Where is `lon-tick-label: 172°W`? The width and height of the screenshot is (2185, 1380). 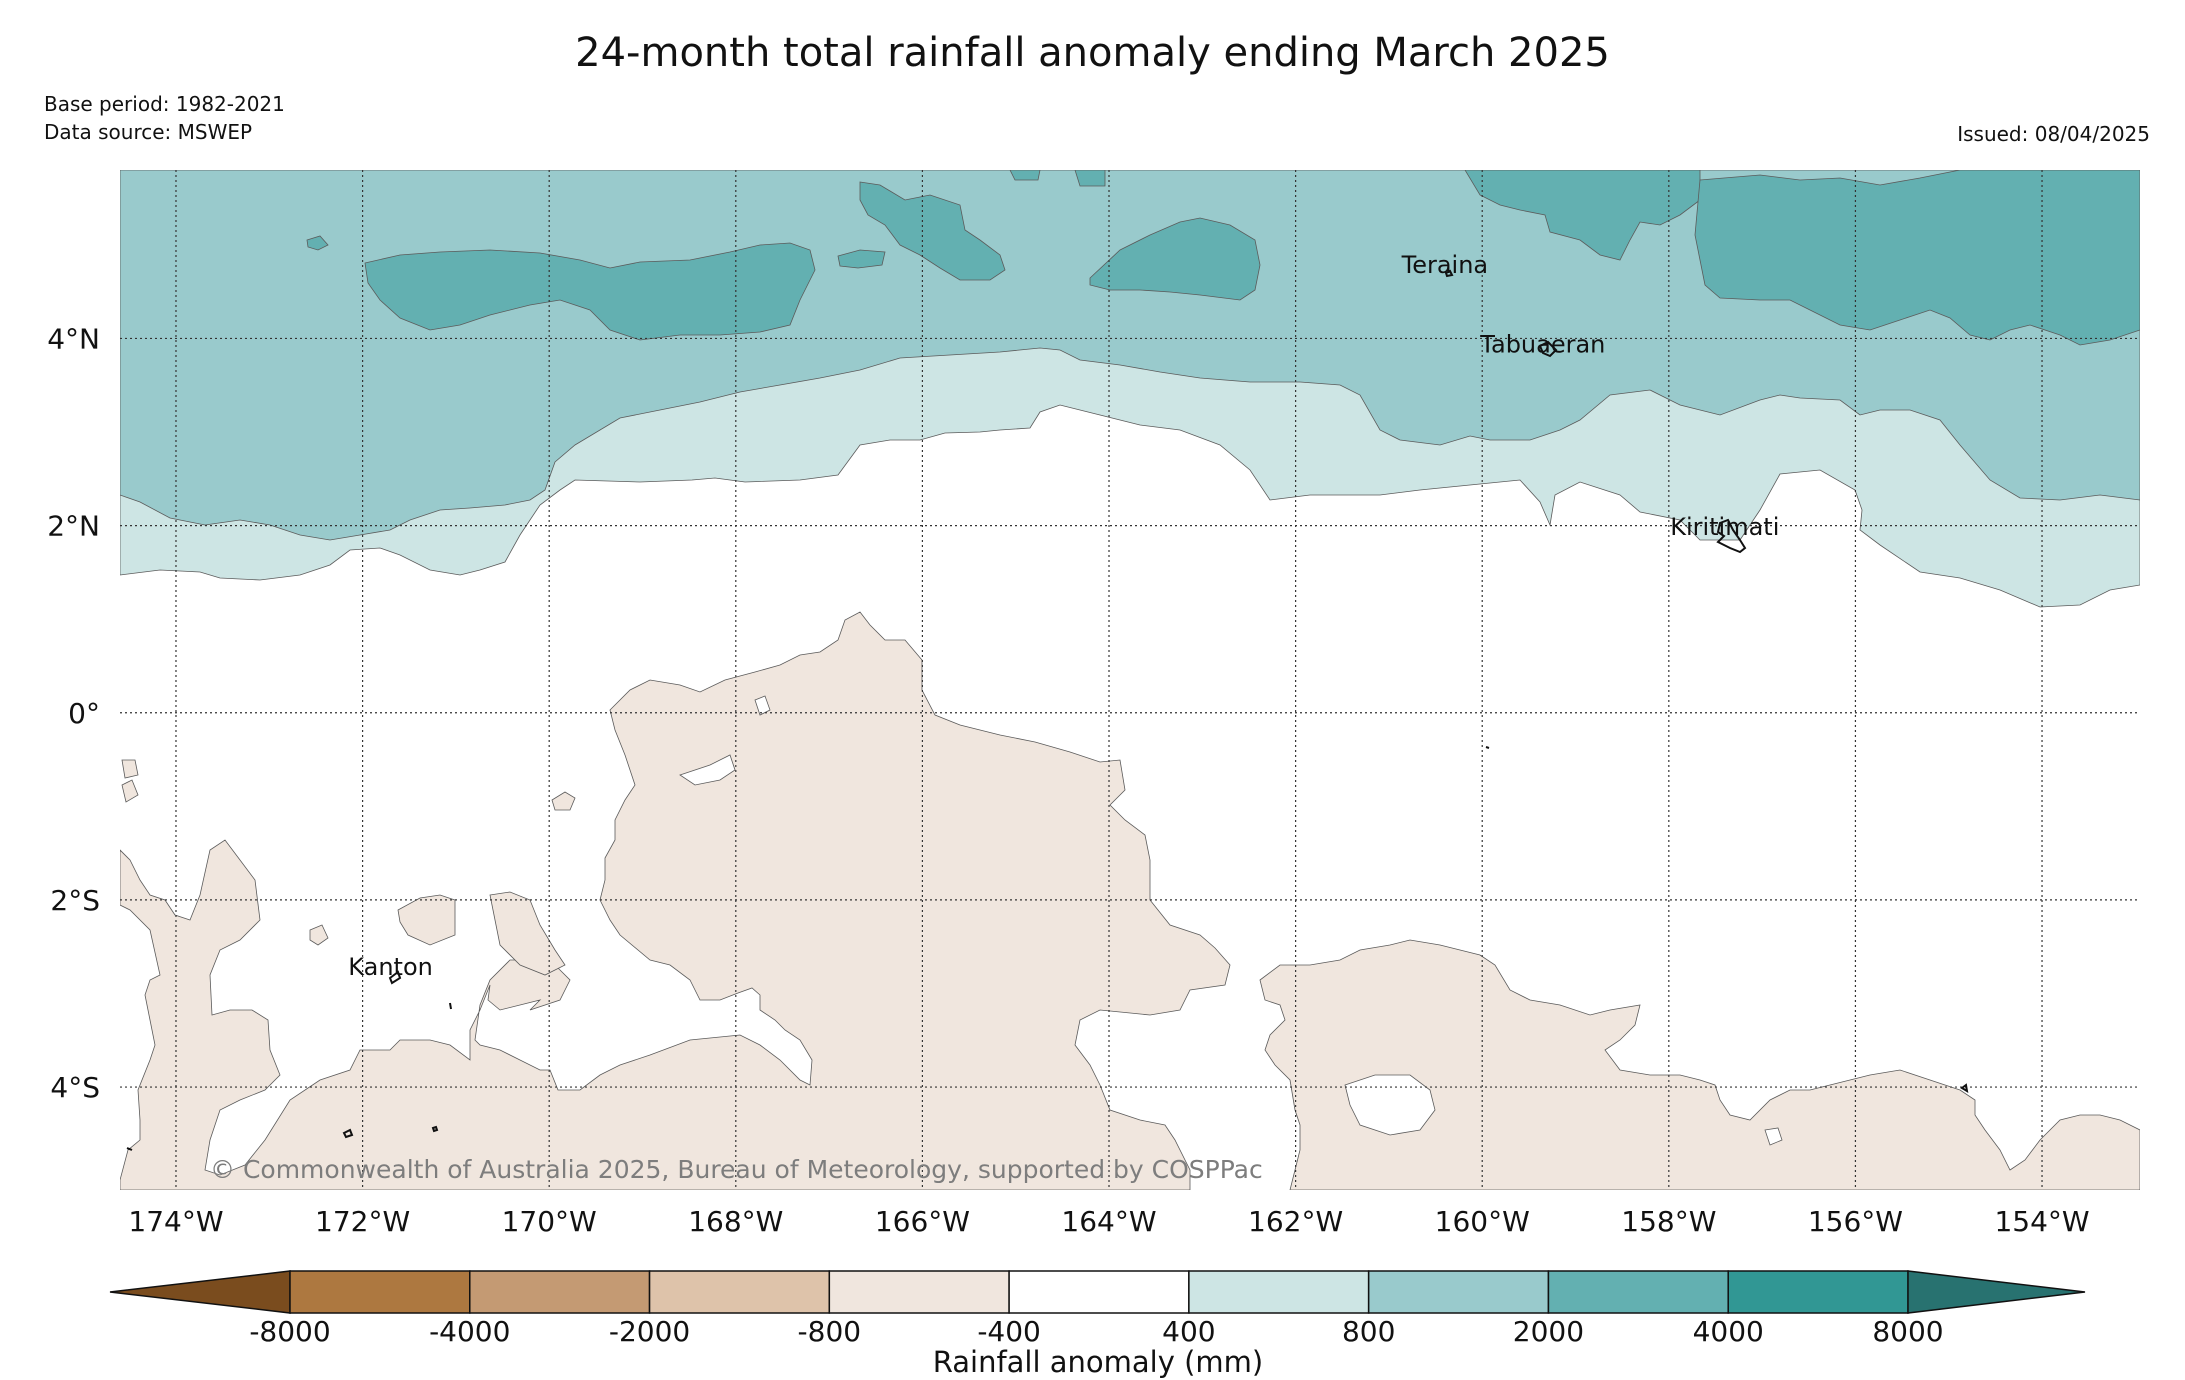
lon-tick-label: 172°W is located at coordinates (362, 1221).